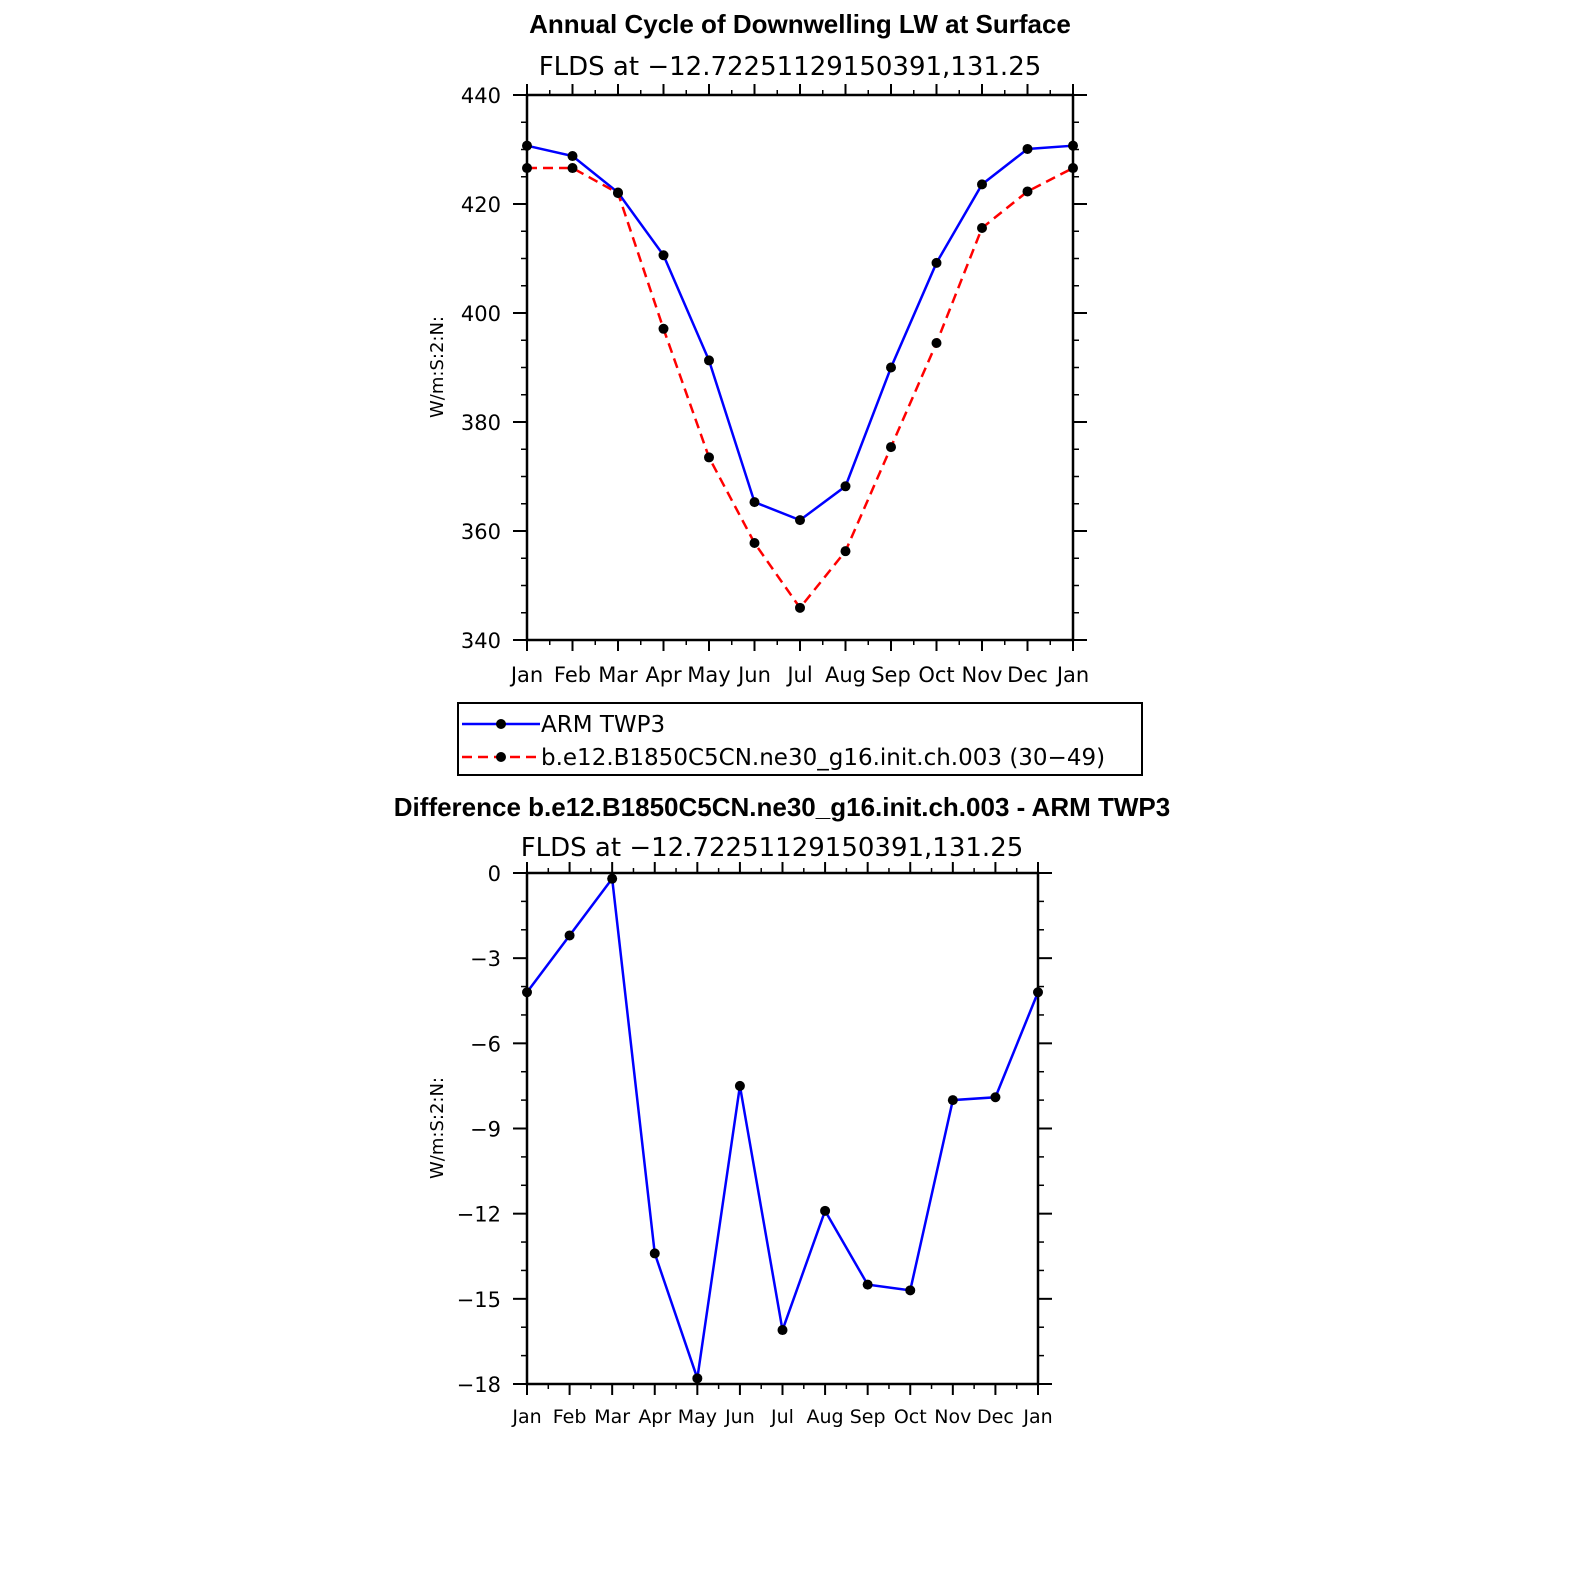 Image resolution: width=1574 pixels, height=1574 pixels. What do you see at coordinates (479, 1300) in the screenshot?
I see `y-tick-label: −15` at bounding box center [479, 1300].